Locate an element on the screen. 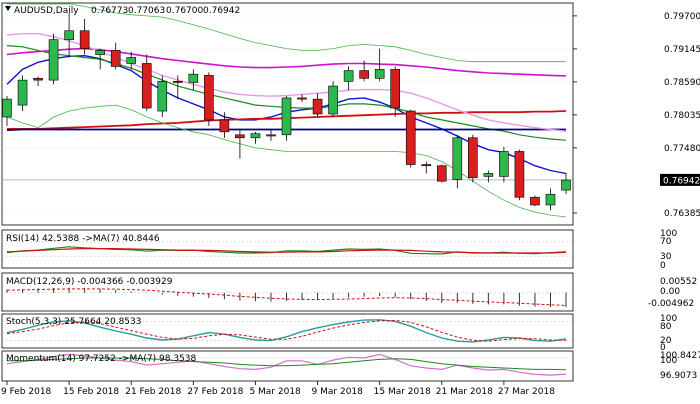 Image resolution: width=700 pixels, height=404 pixels. rsi-ma-line is located at coordinates (286, 251).